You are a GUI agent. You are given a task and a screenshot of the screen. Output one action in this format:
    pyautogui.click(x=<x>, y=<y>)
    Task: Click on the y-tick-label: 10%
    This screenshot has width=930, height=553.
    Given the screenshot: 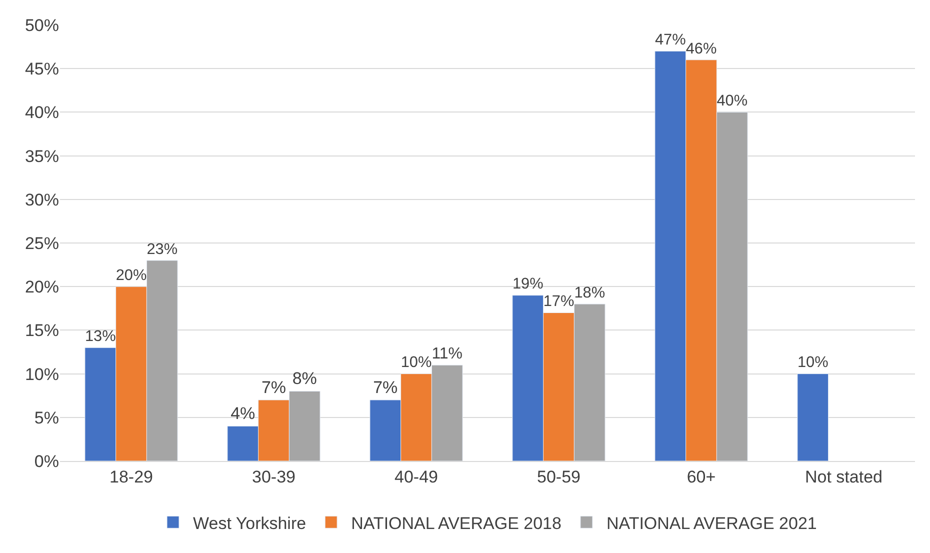 What is the action you would take?
    pyautogui.click(x=41, y=374)
    